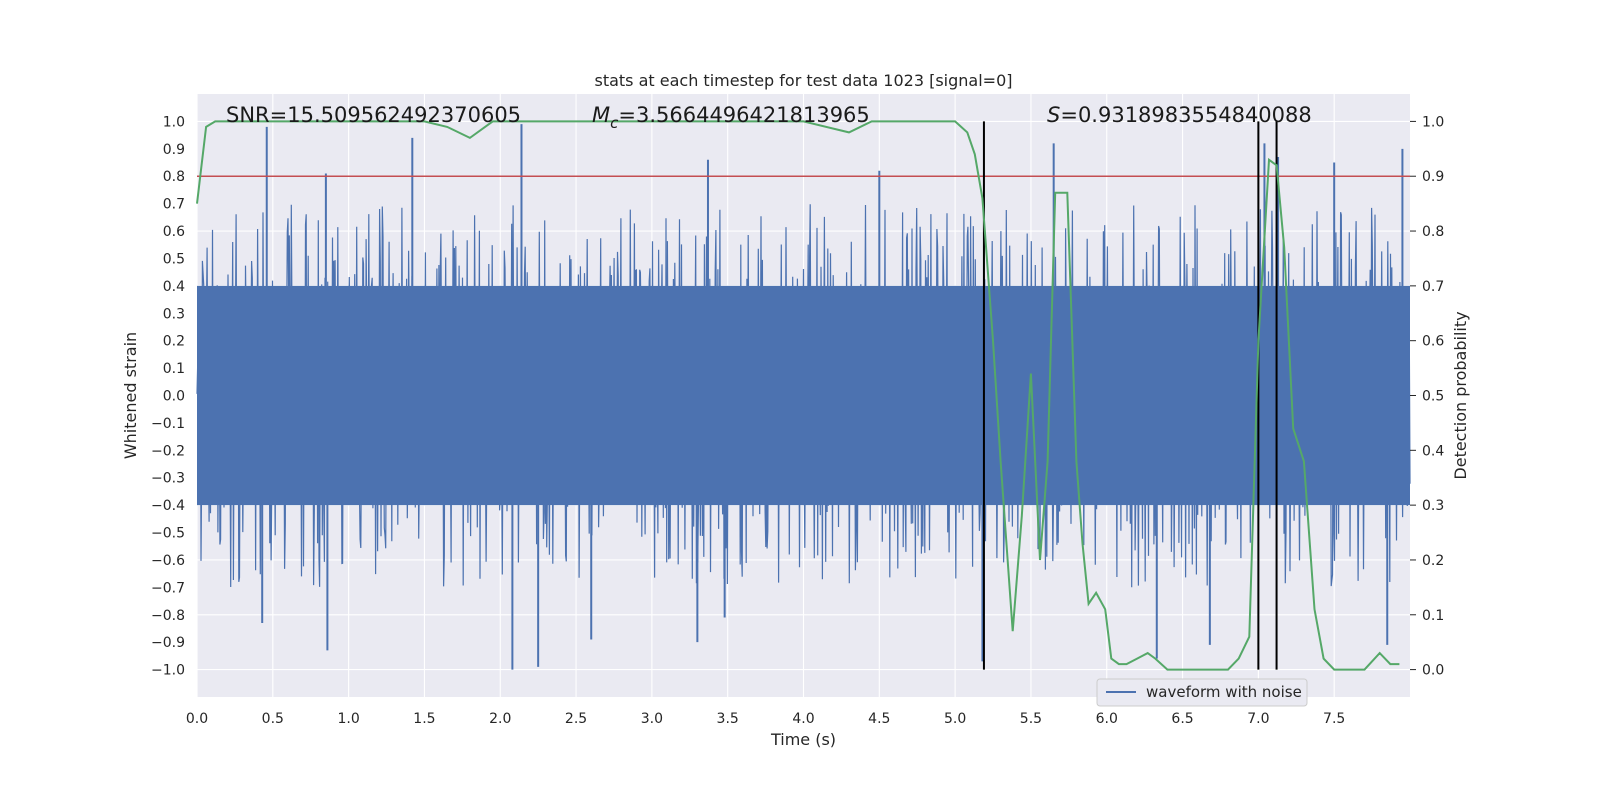  What do you see at coordinates (130, 395) in the screenshot?
I see `y-axis-label: Whitened strain` at bounding box center [130, 395].